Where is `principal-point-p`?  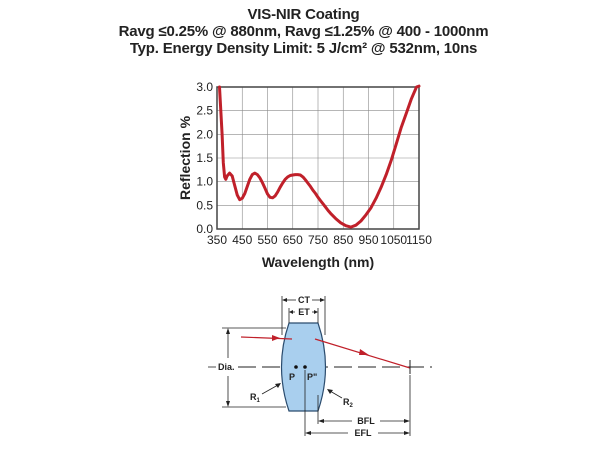
principal-point-p is located at coordinates (296, 367).